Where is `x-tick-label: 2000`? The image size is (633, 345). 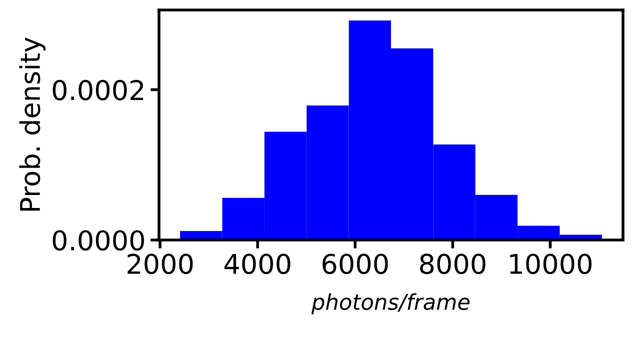
x-tick-label: 2000 is located at coordinates (160, 264).